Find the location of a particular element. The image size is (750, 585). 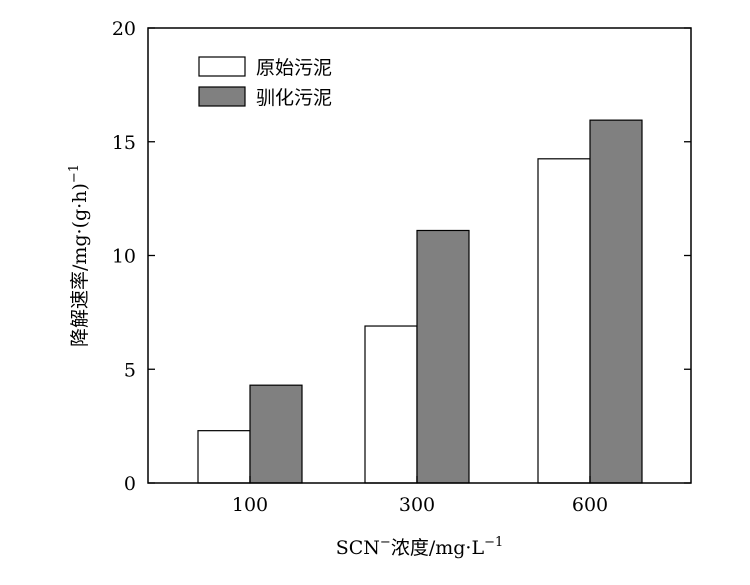

y-axis-label-unit-exponent: −1 is located at coordinates (74, 173).